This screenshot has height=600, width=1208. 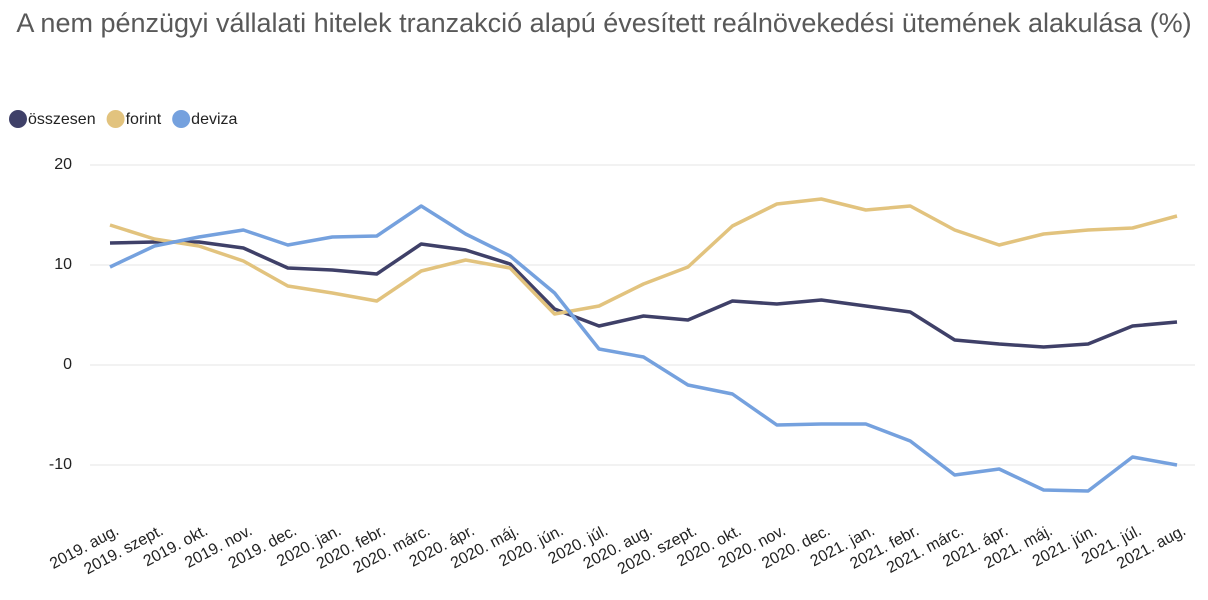 I want to click on y-tick-label: -10, so click(x=60, y=464).